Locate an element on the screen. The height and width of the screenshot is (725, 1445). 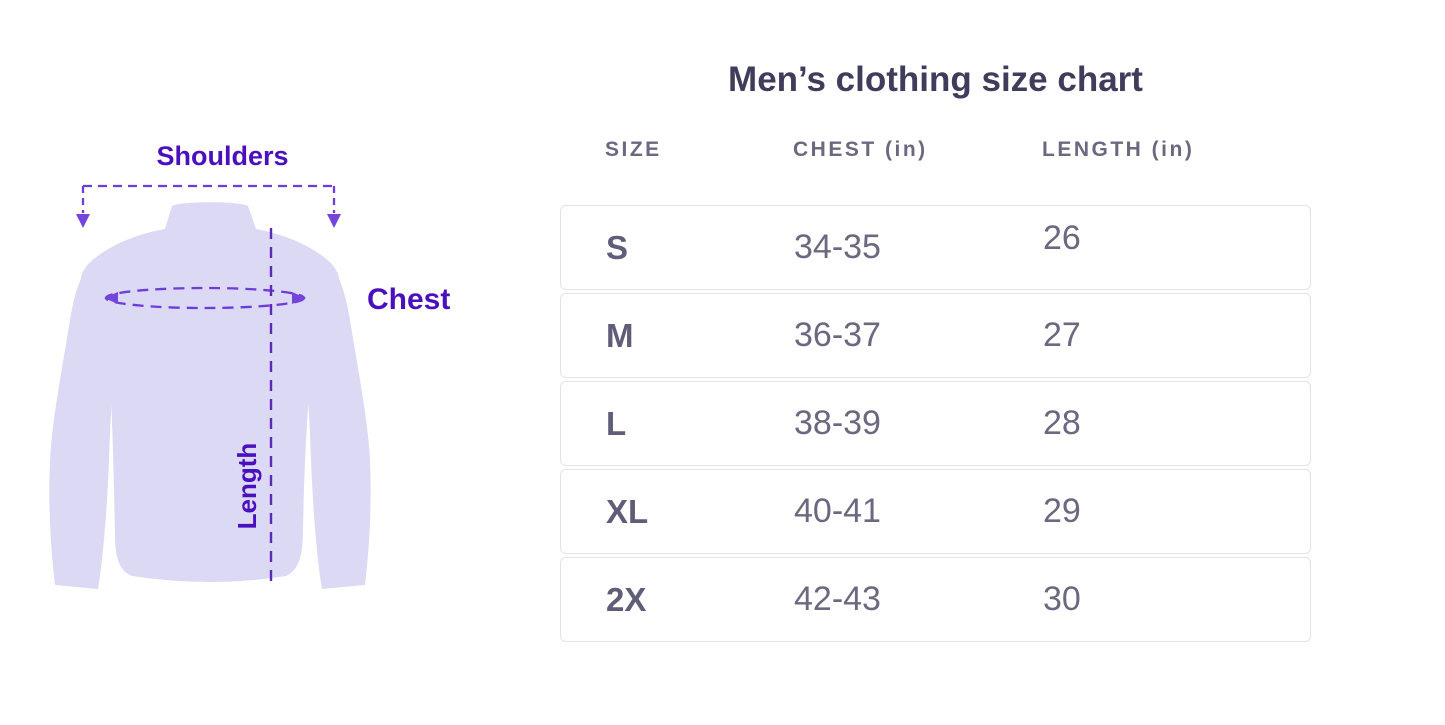
shoulders-arrow-right-icon is located at coordinates (334, 221).